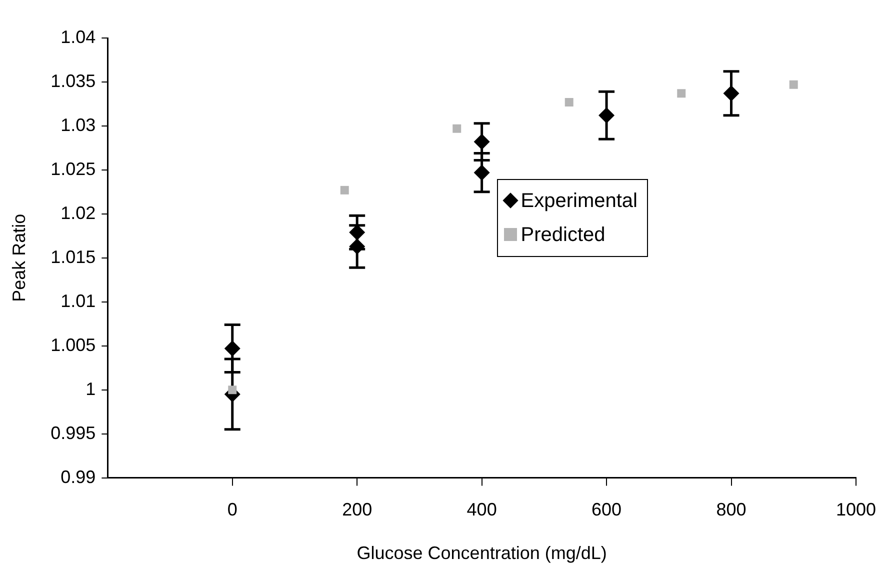 The height and width of the screenshot is (574, 890). Describe the element at coordinates (78, 212) in the screenshot. I see `y-tick-label: 1.02` at that location.